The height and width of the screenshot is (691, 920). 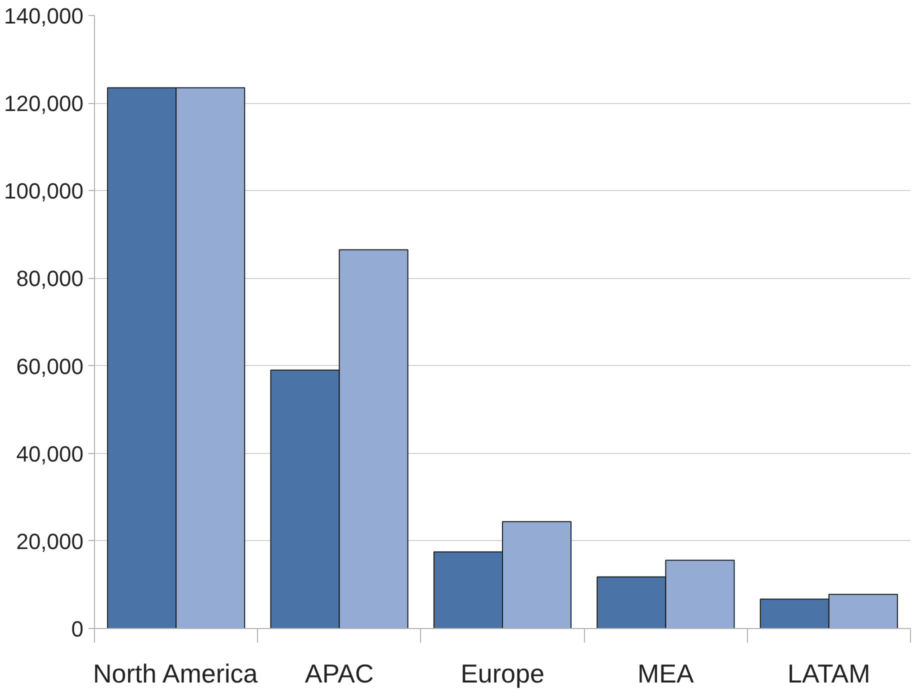 I want to click on x-tick-label: LATAM, so click(x=828, y=673).